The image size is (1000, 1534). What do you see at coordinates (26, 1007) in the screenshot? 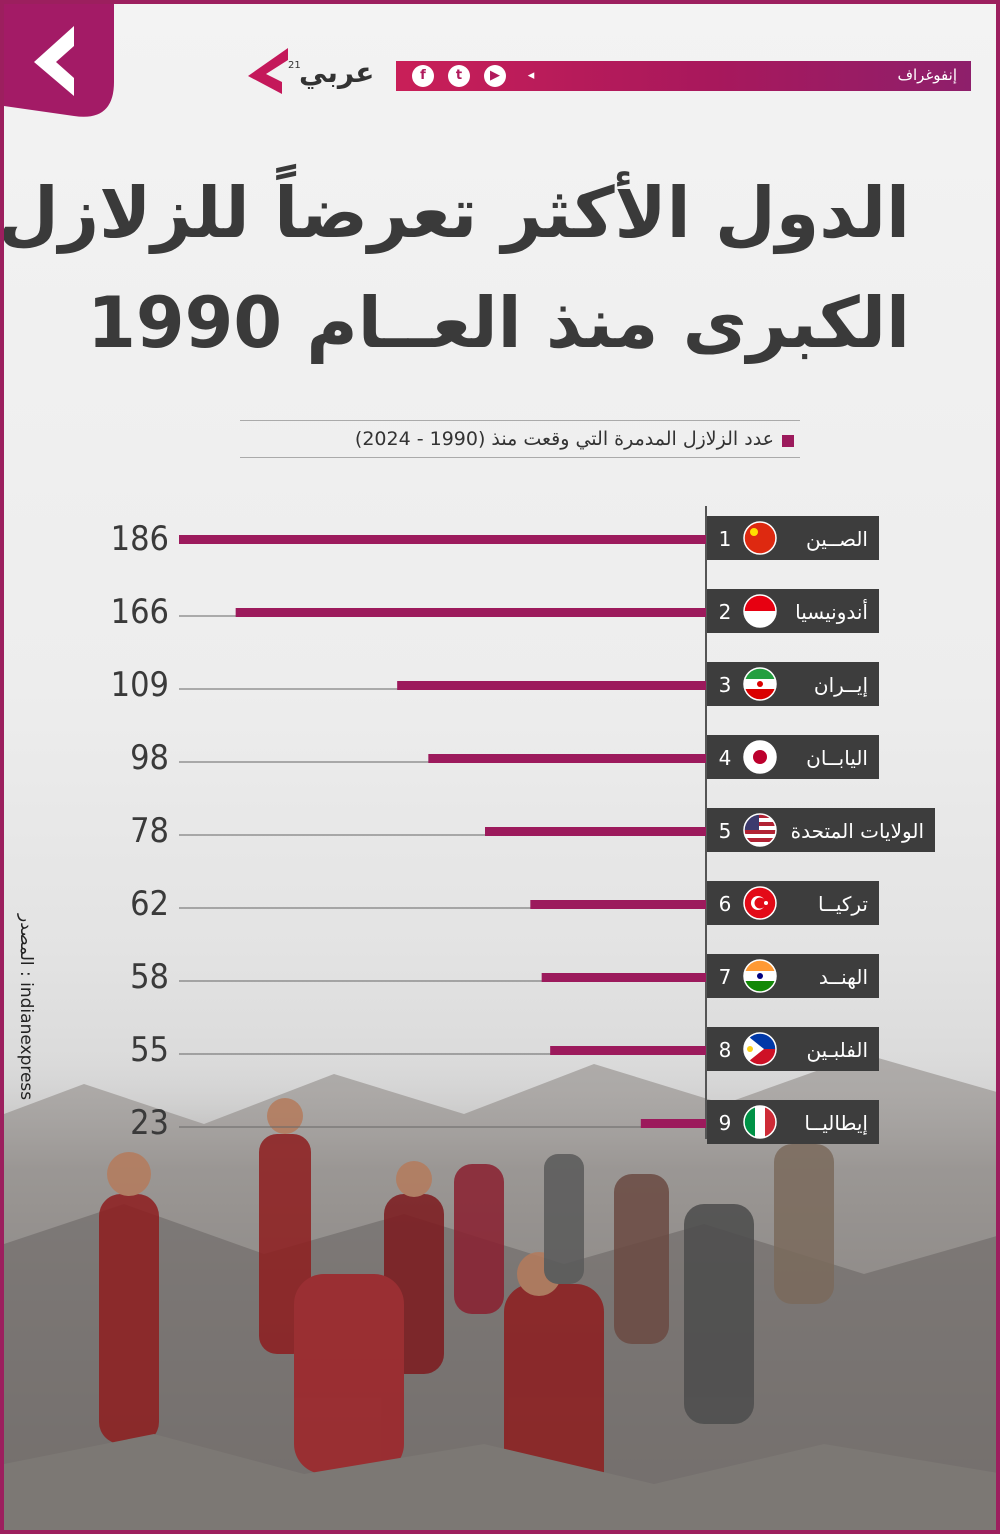
I see `source-credit: المصدر : indianexpress` at bounding box center [26, 1007].